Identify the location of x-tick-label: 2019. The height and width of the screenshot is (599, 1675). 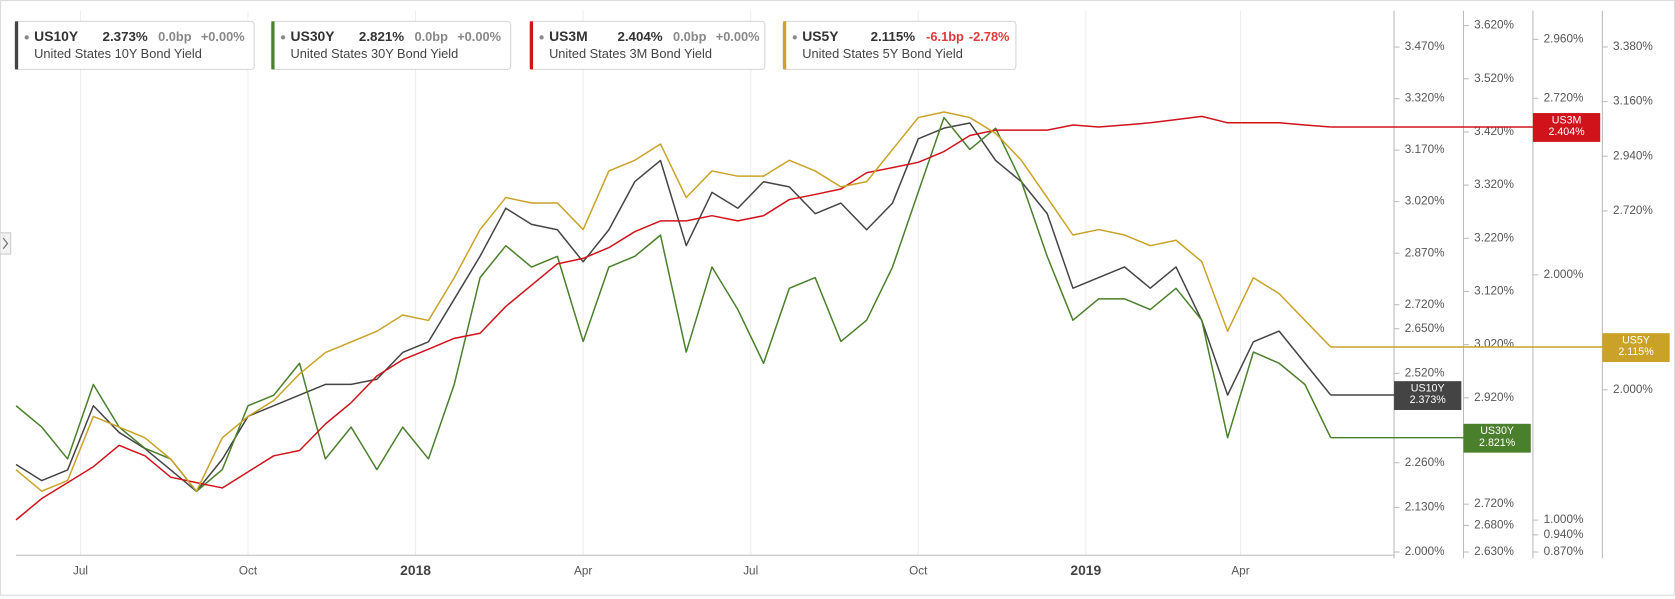
(1085, 570).